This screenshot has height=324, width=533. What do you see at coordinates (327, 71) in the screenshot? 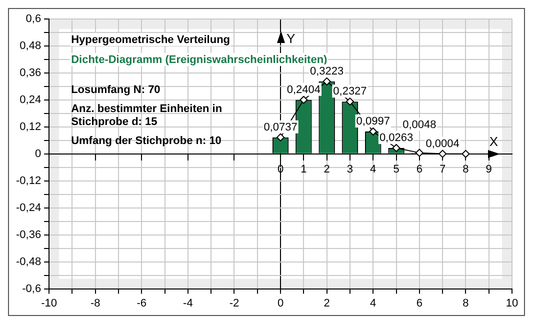
I see `data-label: 0,3223` at bounding box center [327, 71].